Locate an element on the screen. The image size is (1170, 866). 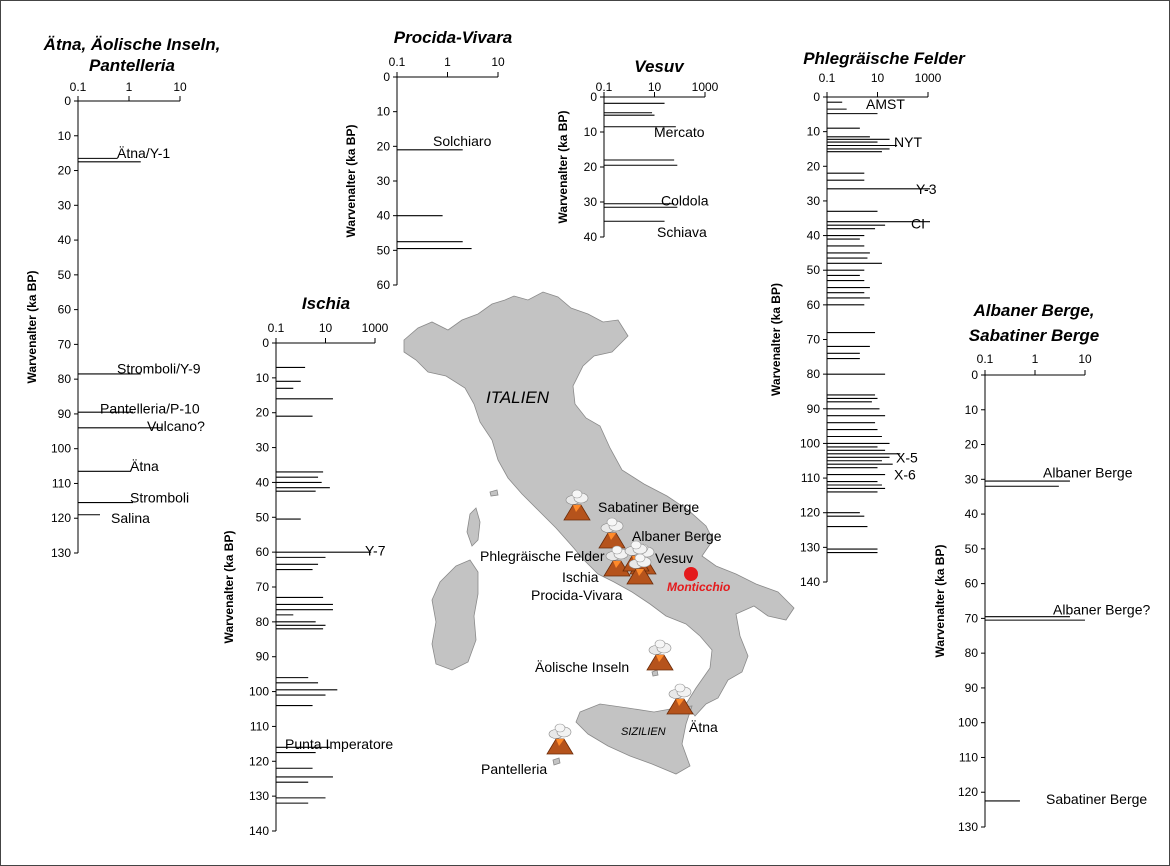
tephra-label: Sabatiner Berge is located at coordinates (1096, 799).